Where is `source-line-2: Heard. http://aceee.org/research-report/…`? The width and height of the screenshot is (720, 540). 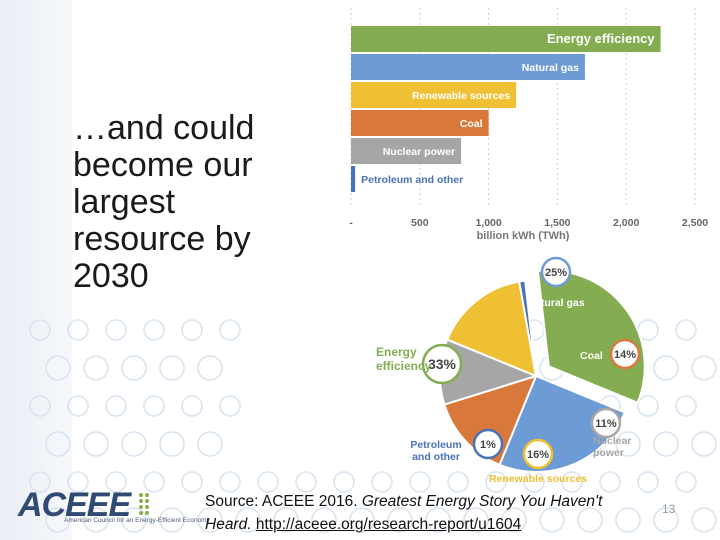 source-line-2: Heard. http://aceee.org/research-report/… is located at coordinates (445, 524).